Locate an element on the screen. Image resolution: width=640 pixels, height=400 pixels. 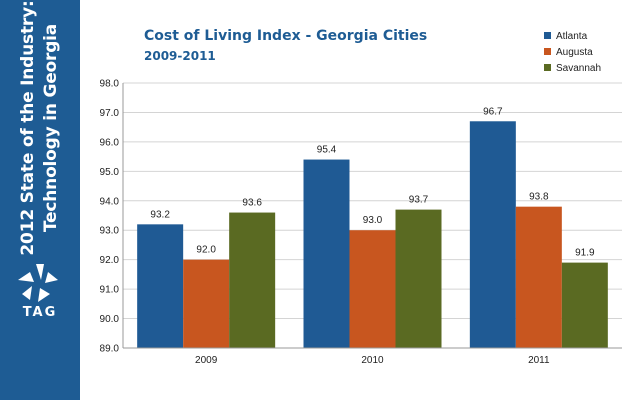
chart-title: Cost of Living Index - Georgia Cities is located at coordinates (285, 36).